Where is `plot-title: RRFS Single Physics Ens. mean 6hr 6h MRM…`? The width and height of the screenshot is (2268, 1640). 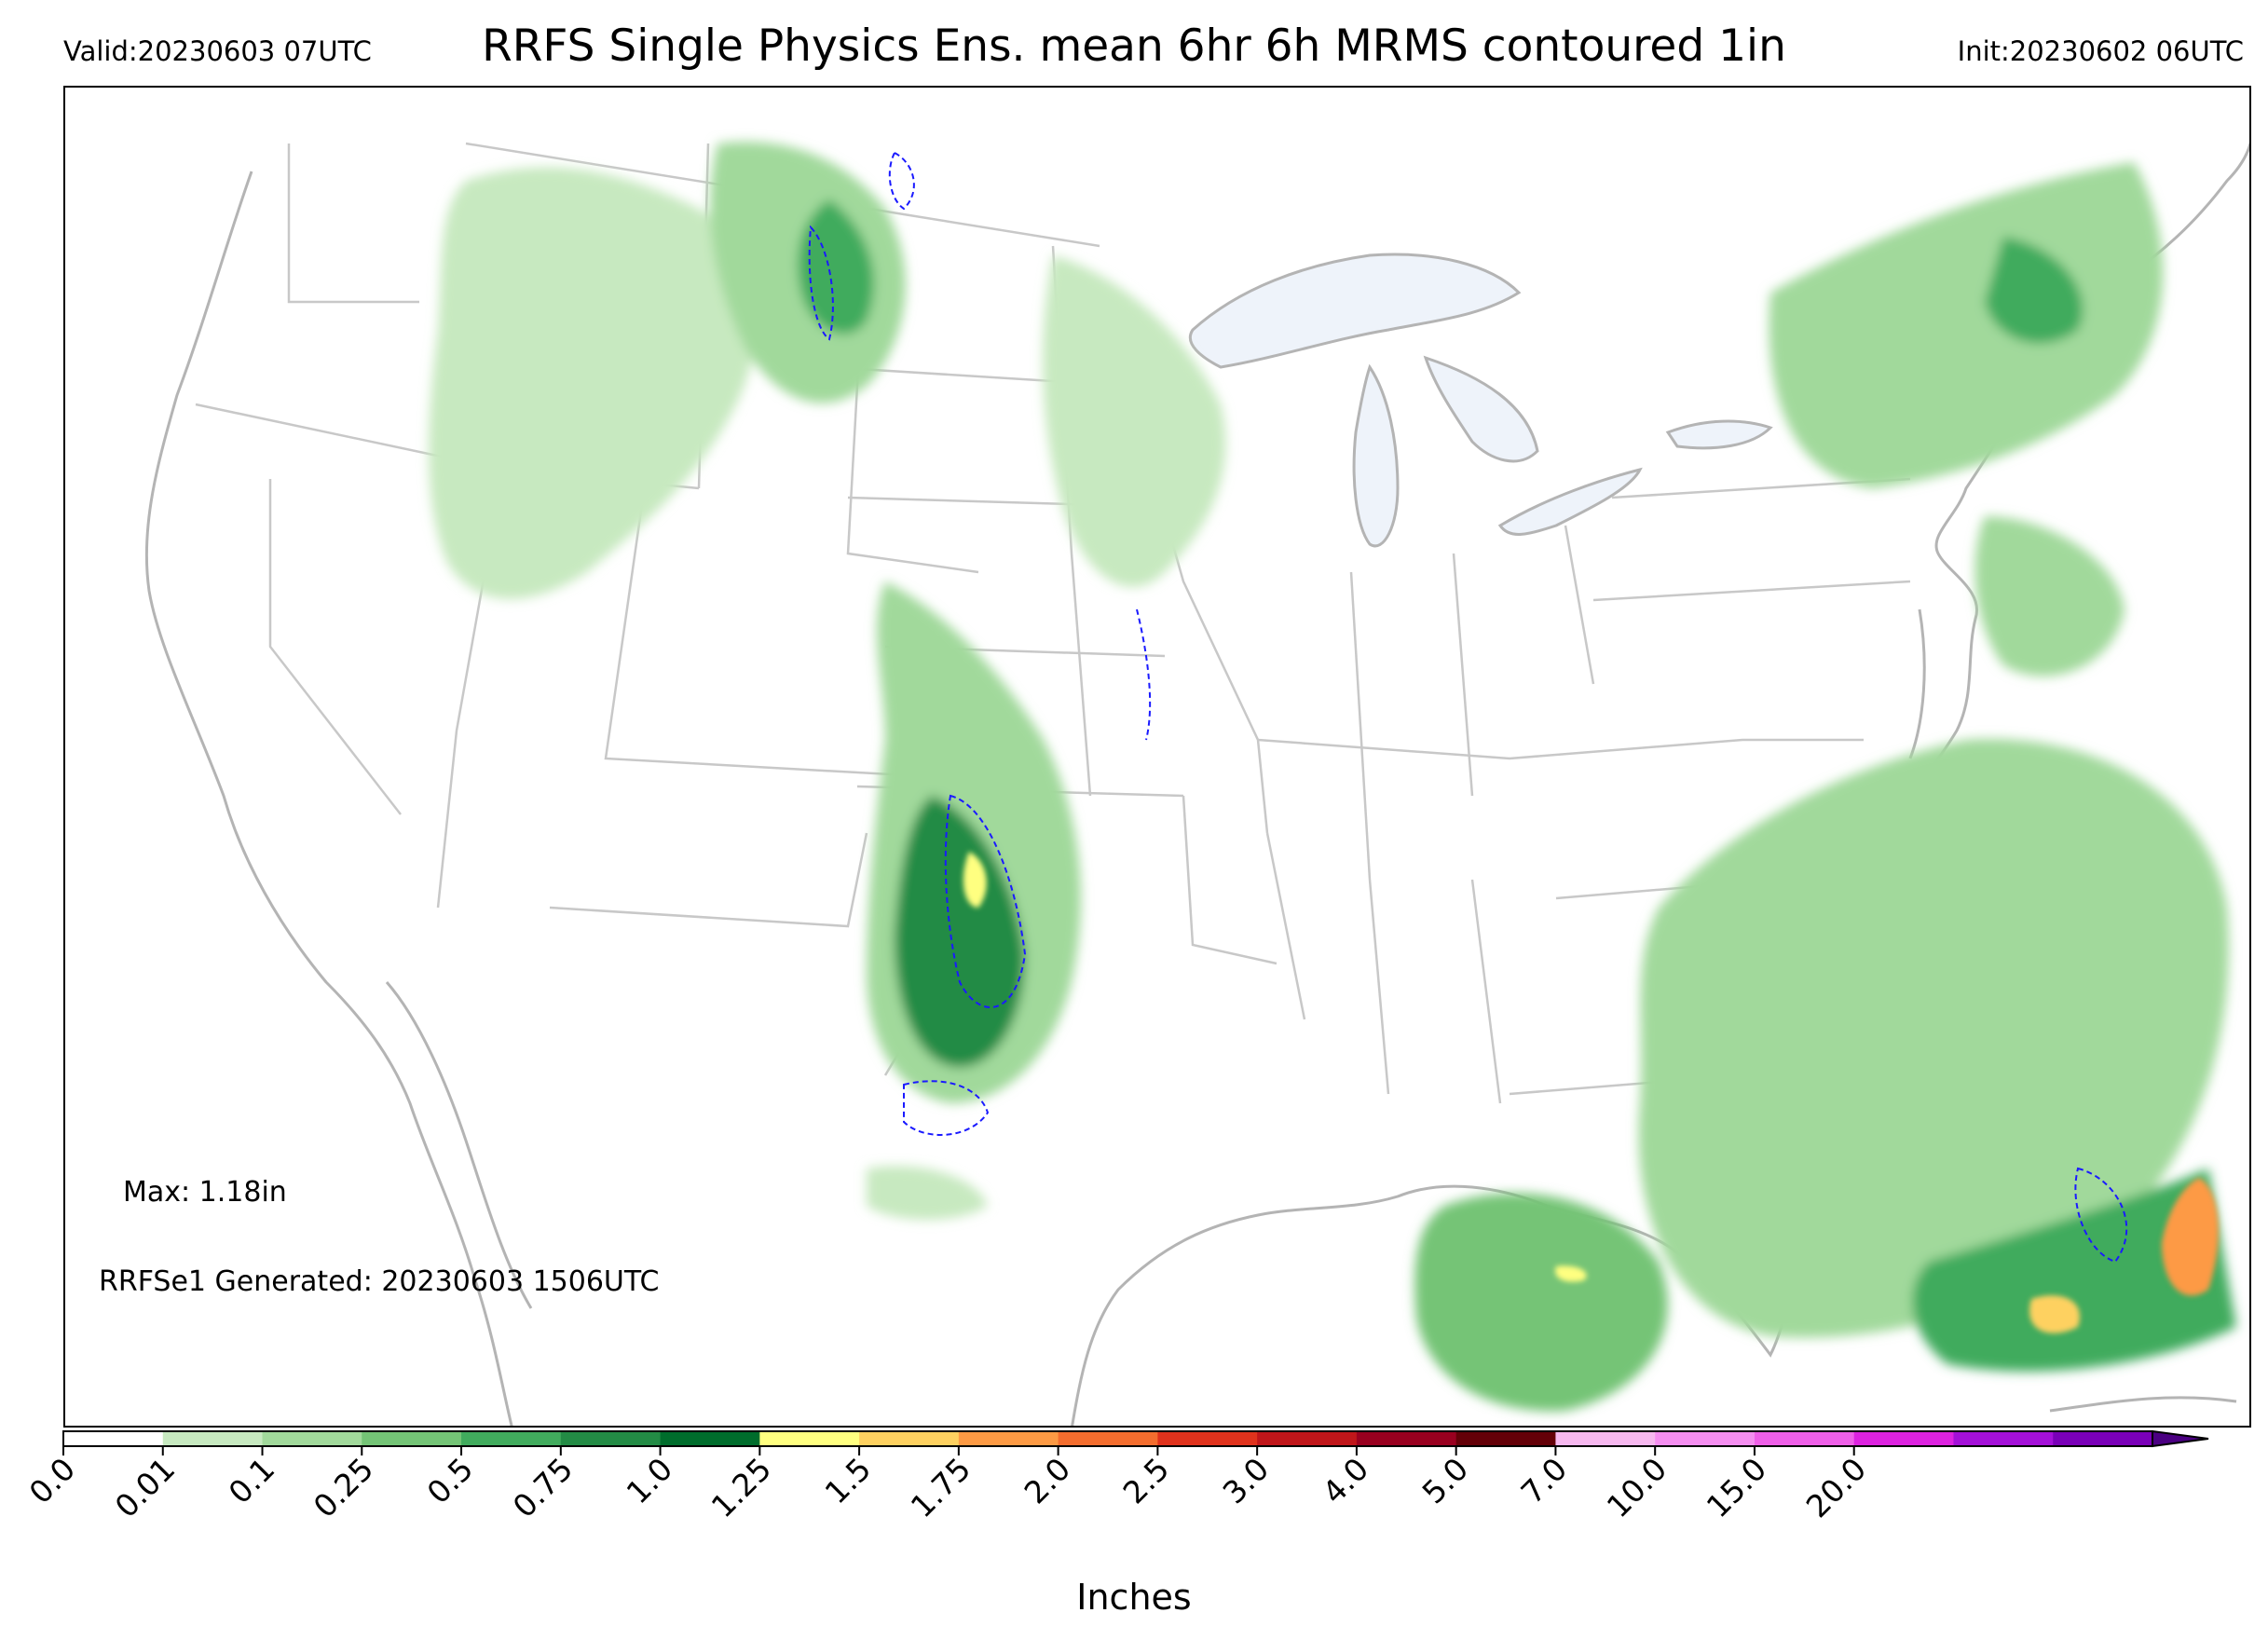 plot-title: RRFS Single Physics Ens. mean 6hr 6h MRM… is located at coordinates (1134, 46).